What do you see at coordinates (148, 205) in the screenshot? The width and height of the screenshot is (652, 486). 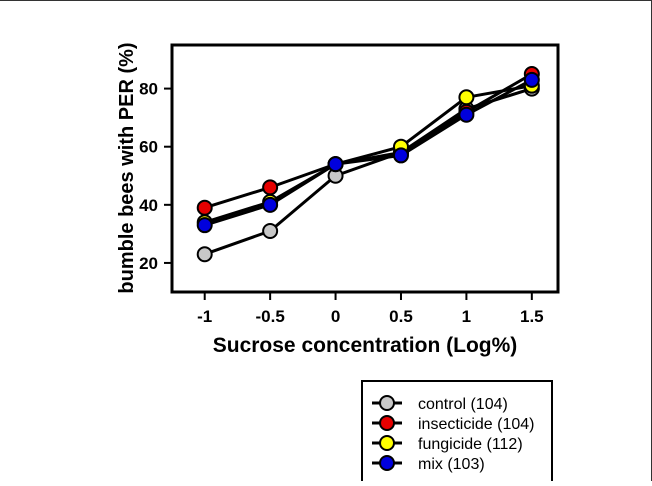 I see `y-tick-label: 40` at bounding box center [148, 205].